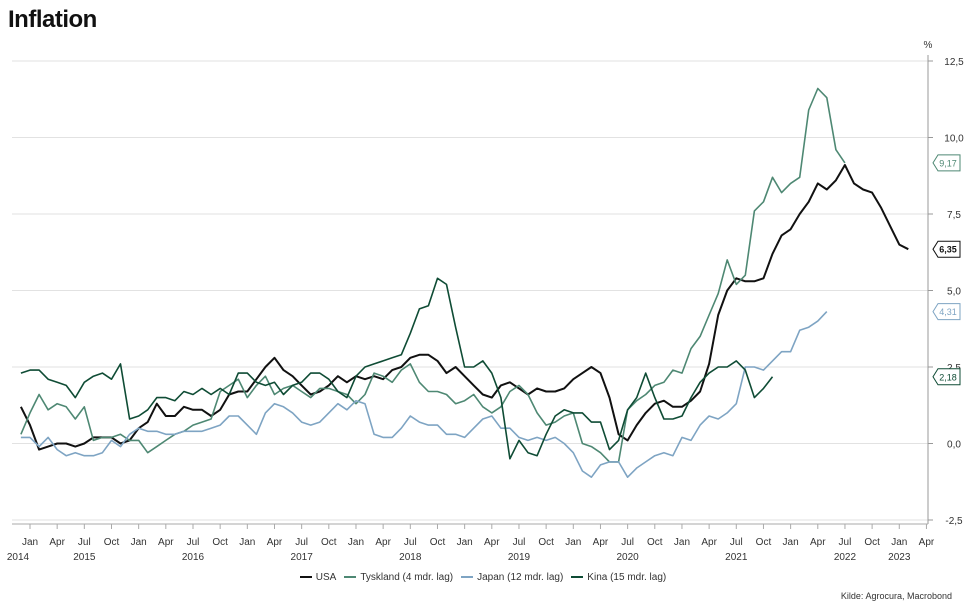 Image resolution: width=966 pixels, height=609 pixels. Describe the element at coordinates (954, 292) in the screenshot. I see `y-tick-label: 5,0` at that location.